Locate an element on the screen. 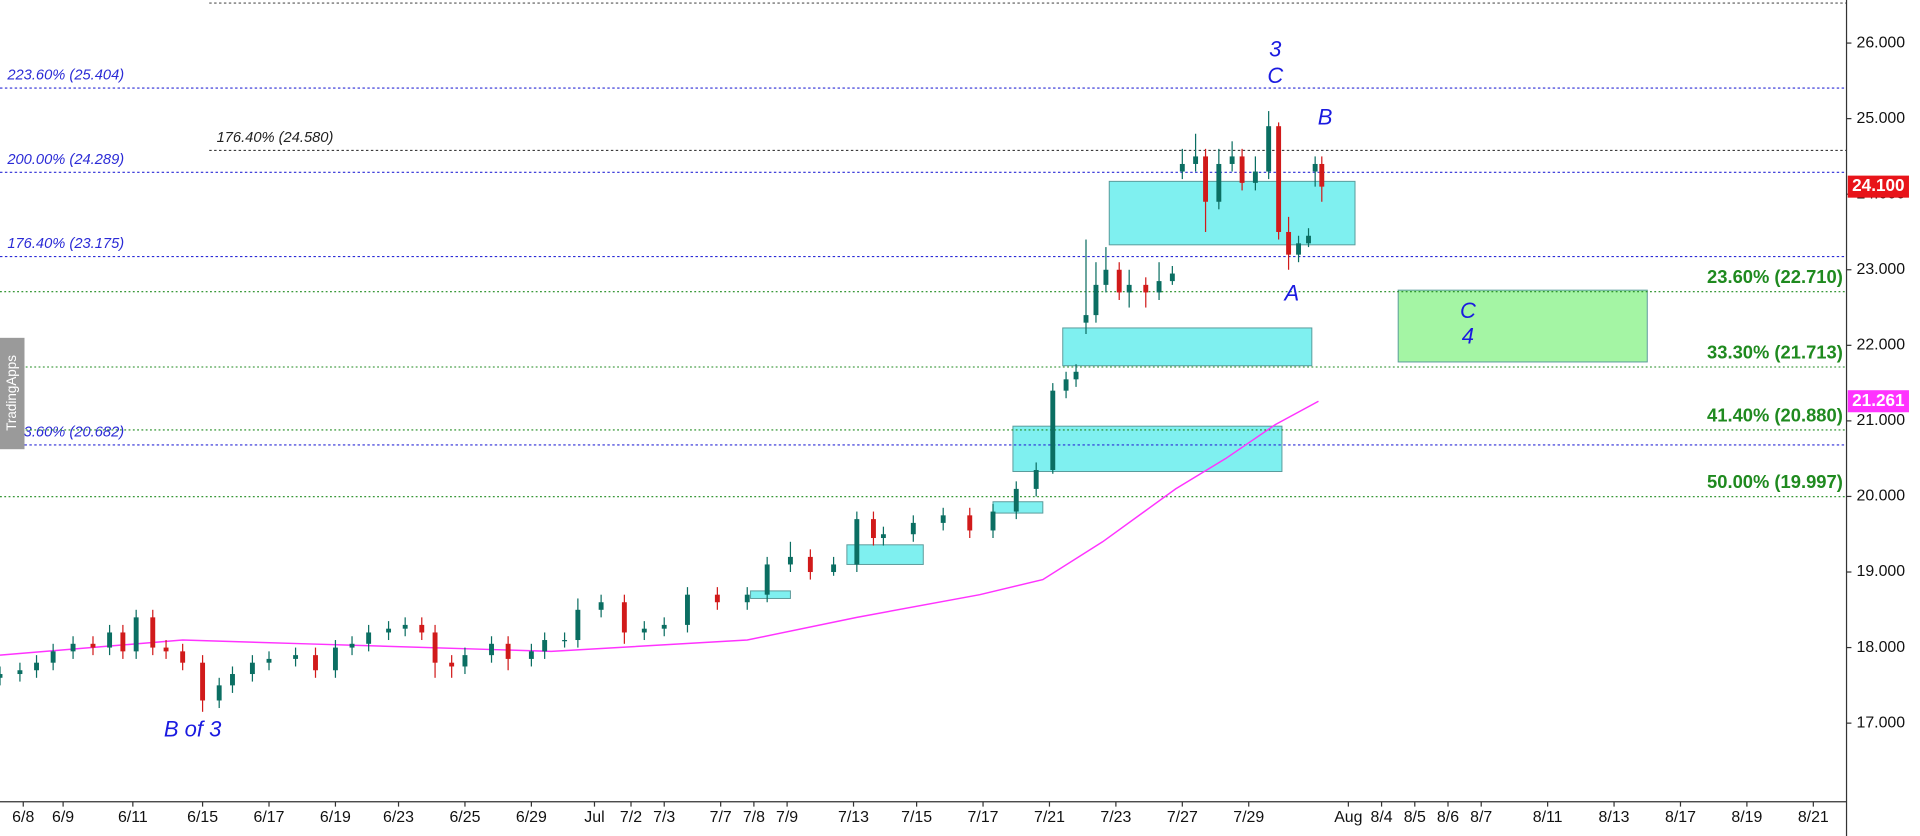 The height and width of the screenshot is (836, 1920). x-tick-label: 7/17 is located at coordinates (983, 817).